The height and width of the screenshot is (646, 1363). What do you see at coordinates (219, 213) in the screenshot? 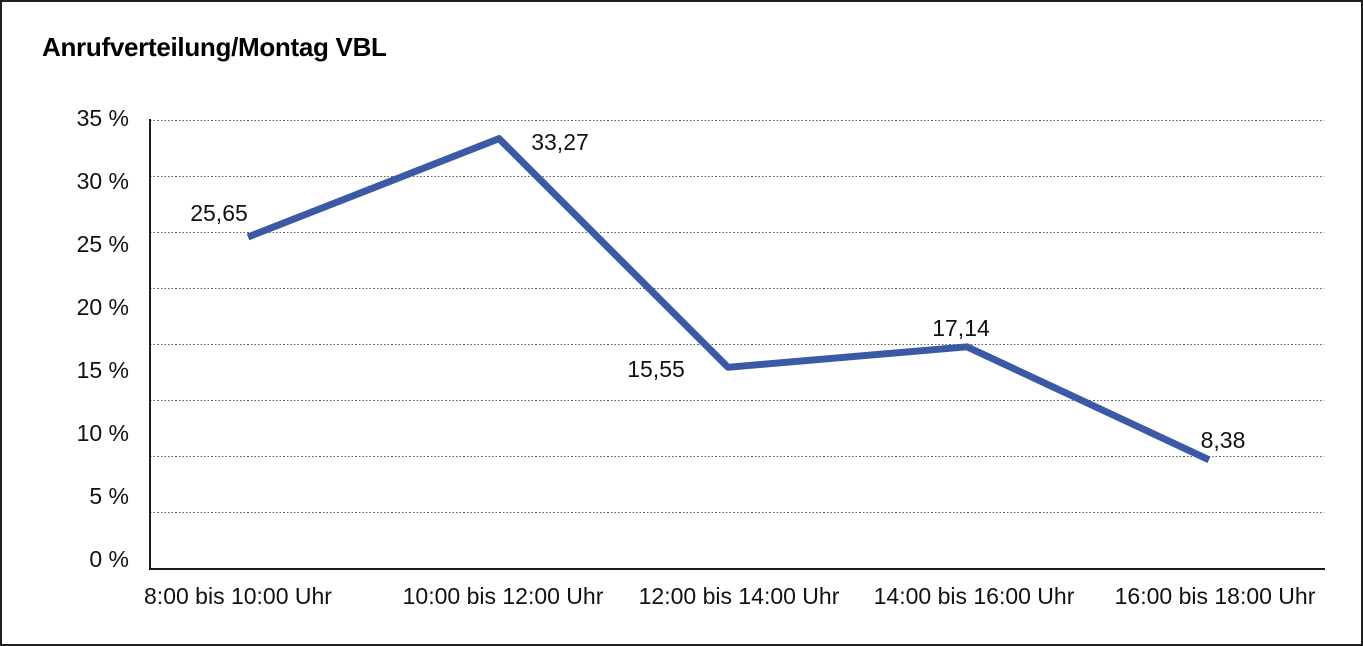
I see `data-point-label: 25,65` at bounding box center [219, 213].